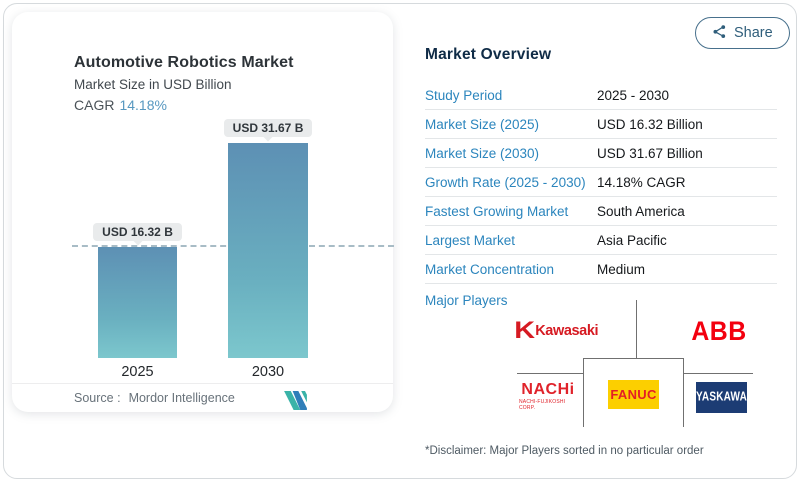 This screenshot has width=800, height=482. I want to click on bar-value-label-2030: USD 31.67 B, so click(268, 128).